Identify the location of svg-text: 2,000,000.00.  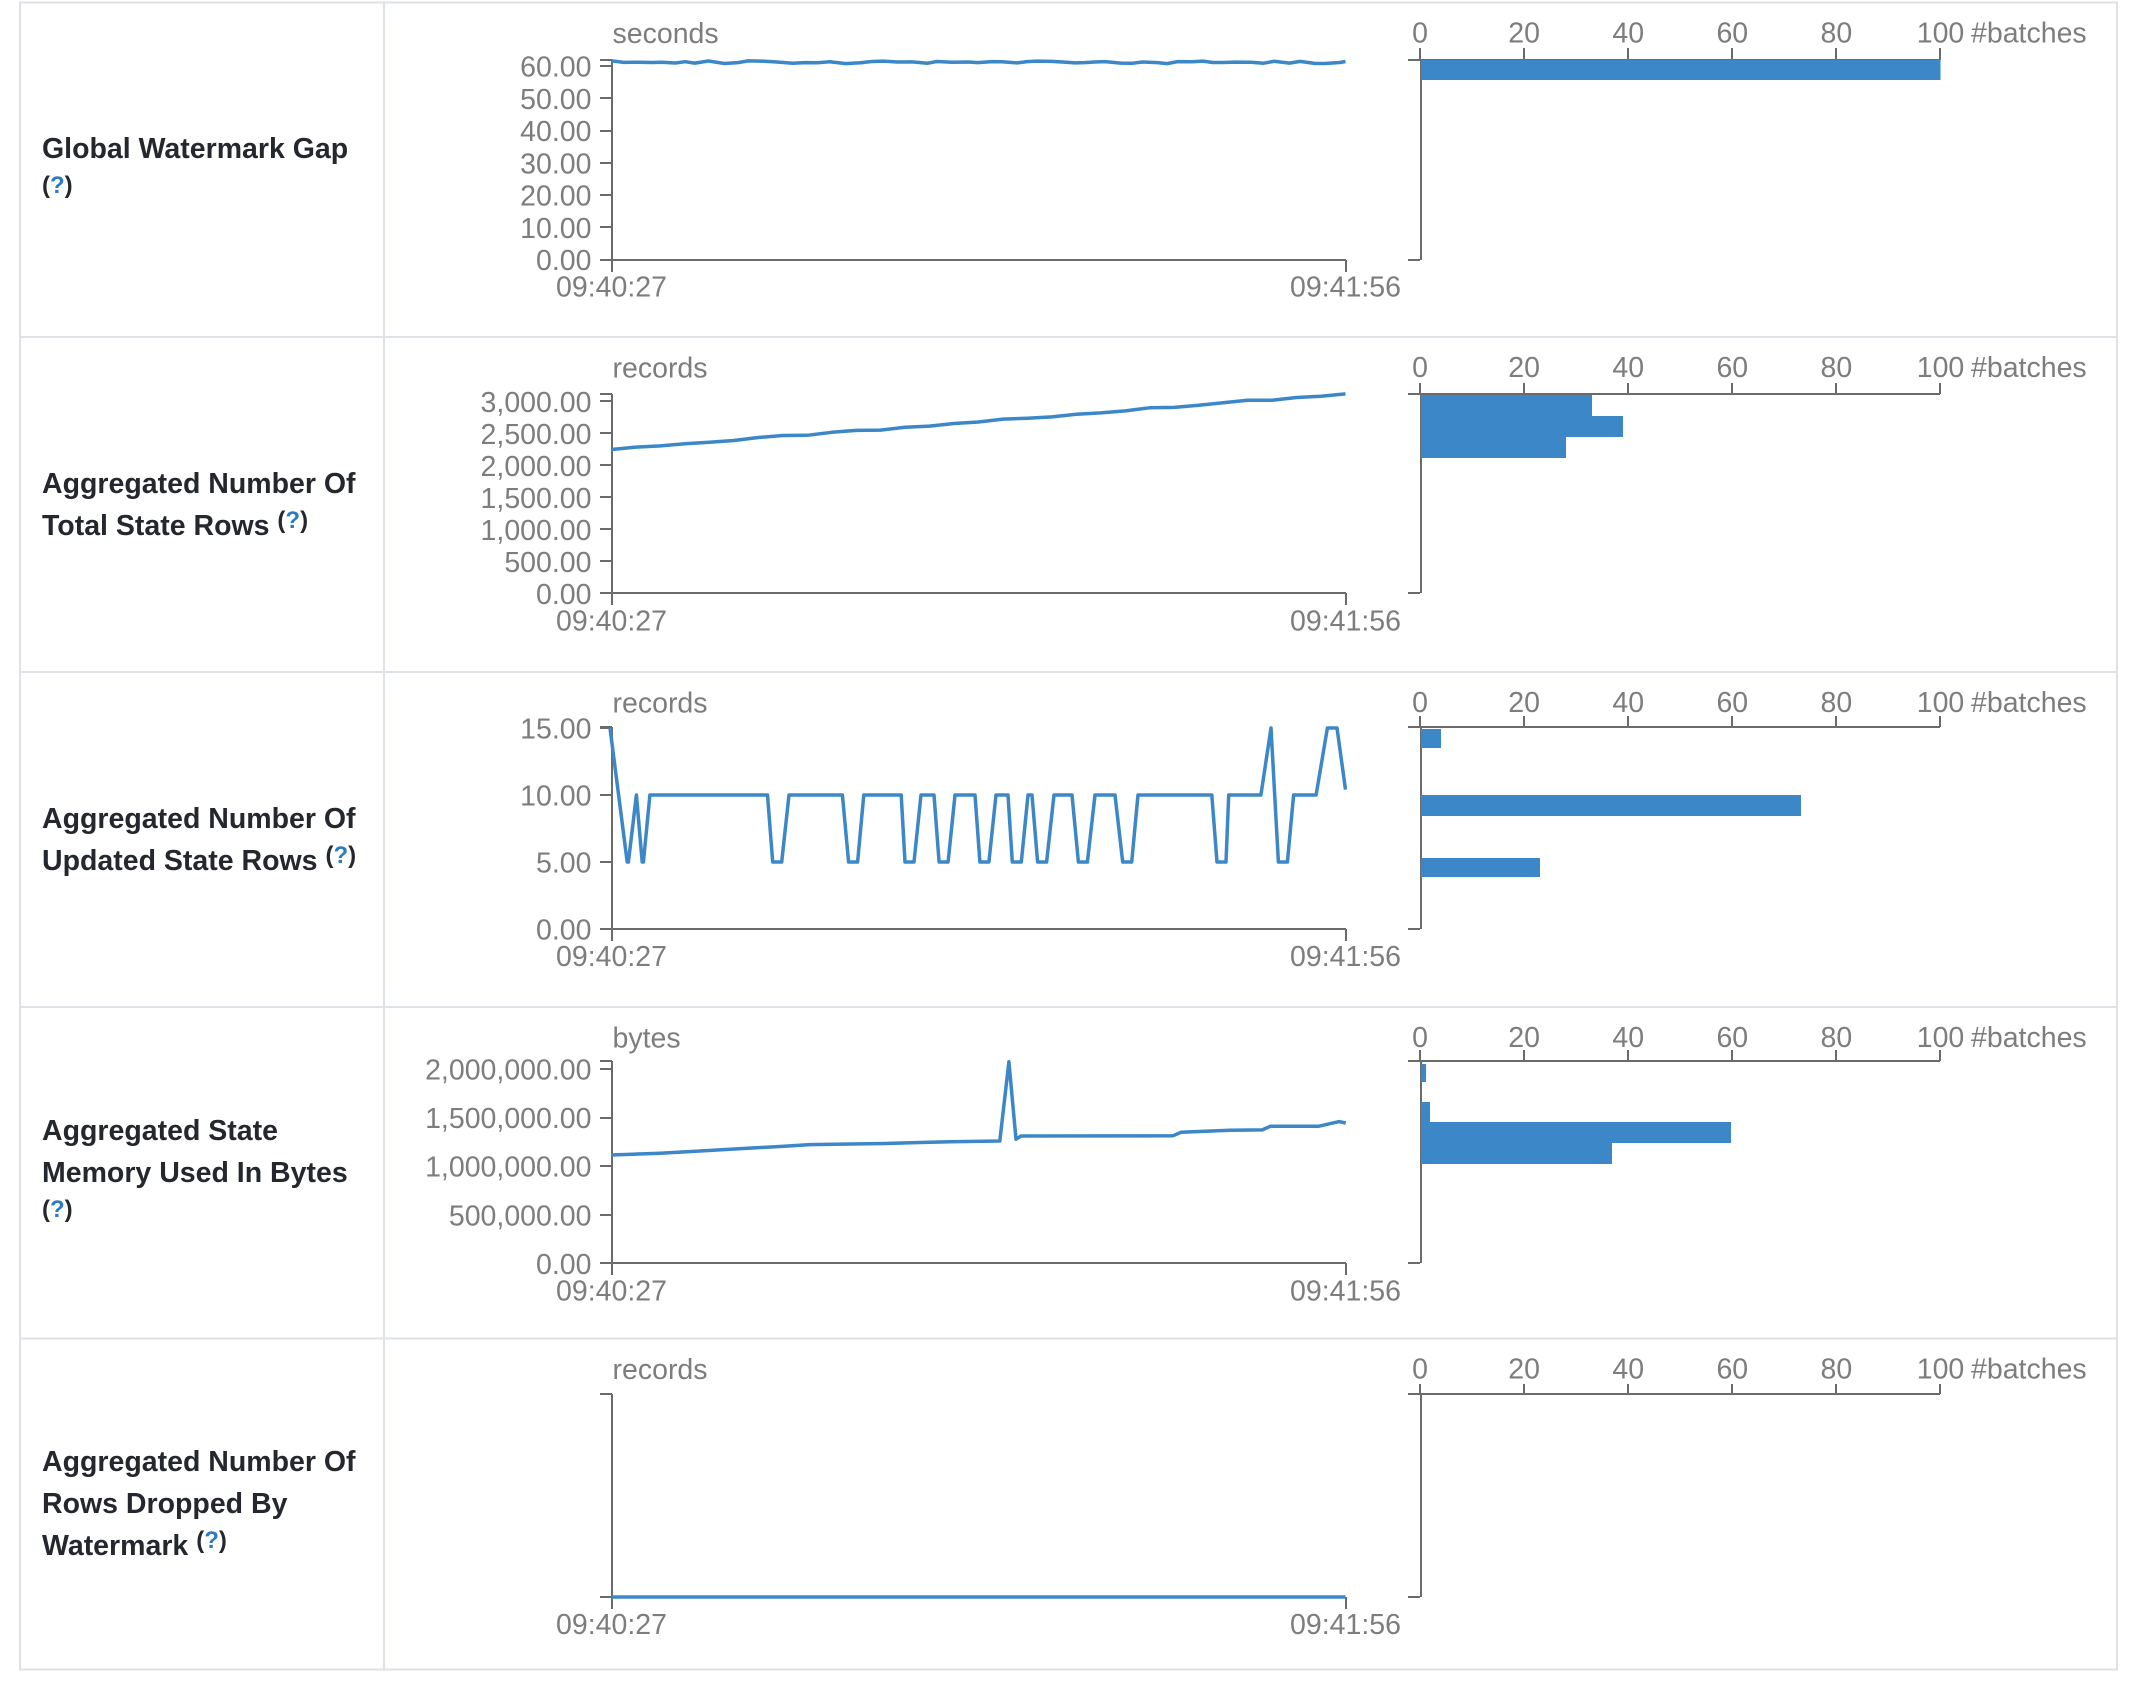
(508, 1071).